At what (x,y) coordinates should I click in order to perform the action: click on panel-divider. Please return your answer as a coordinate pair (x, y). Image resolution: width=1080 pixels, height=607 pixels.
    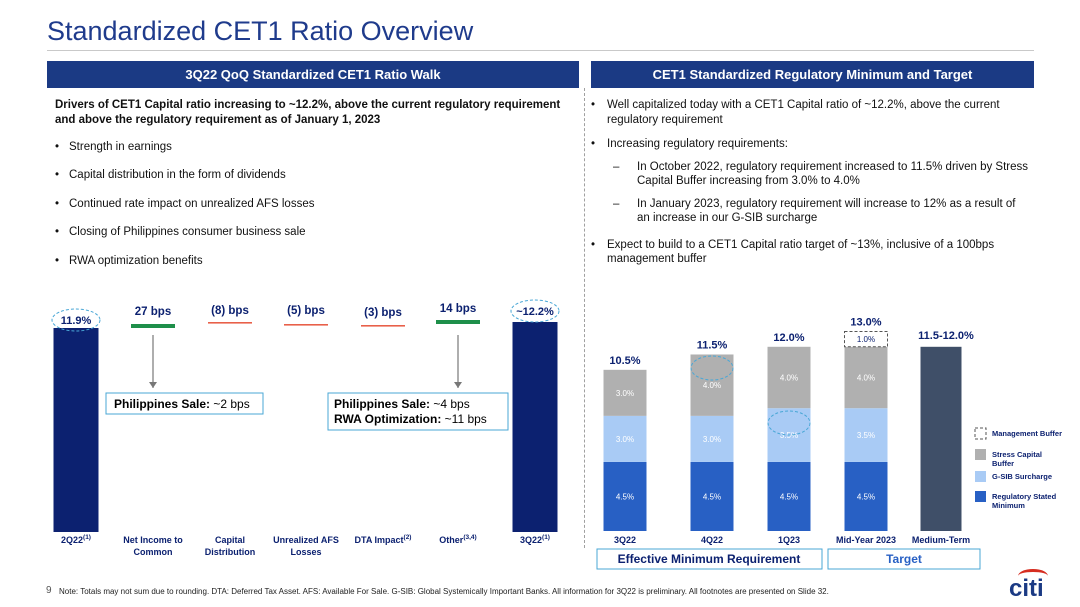
    Looking at the image, I should click on (584, 318).